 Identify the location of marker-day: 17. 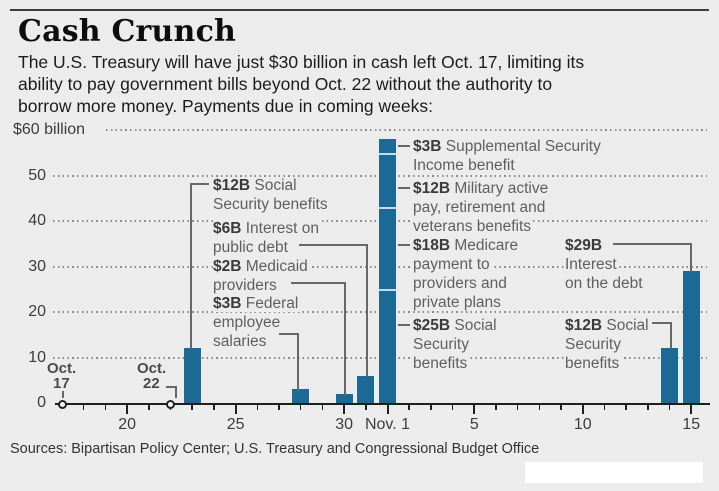
(61, 383).